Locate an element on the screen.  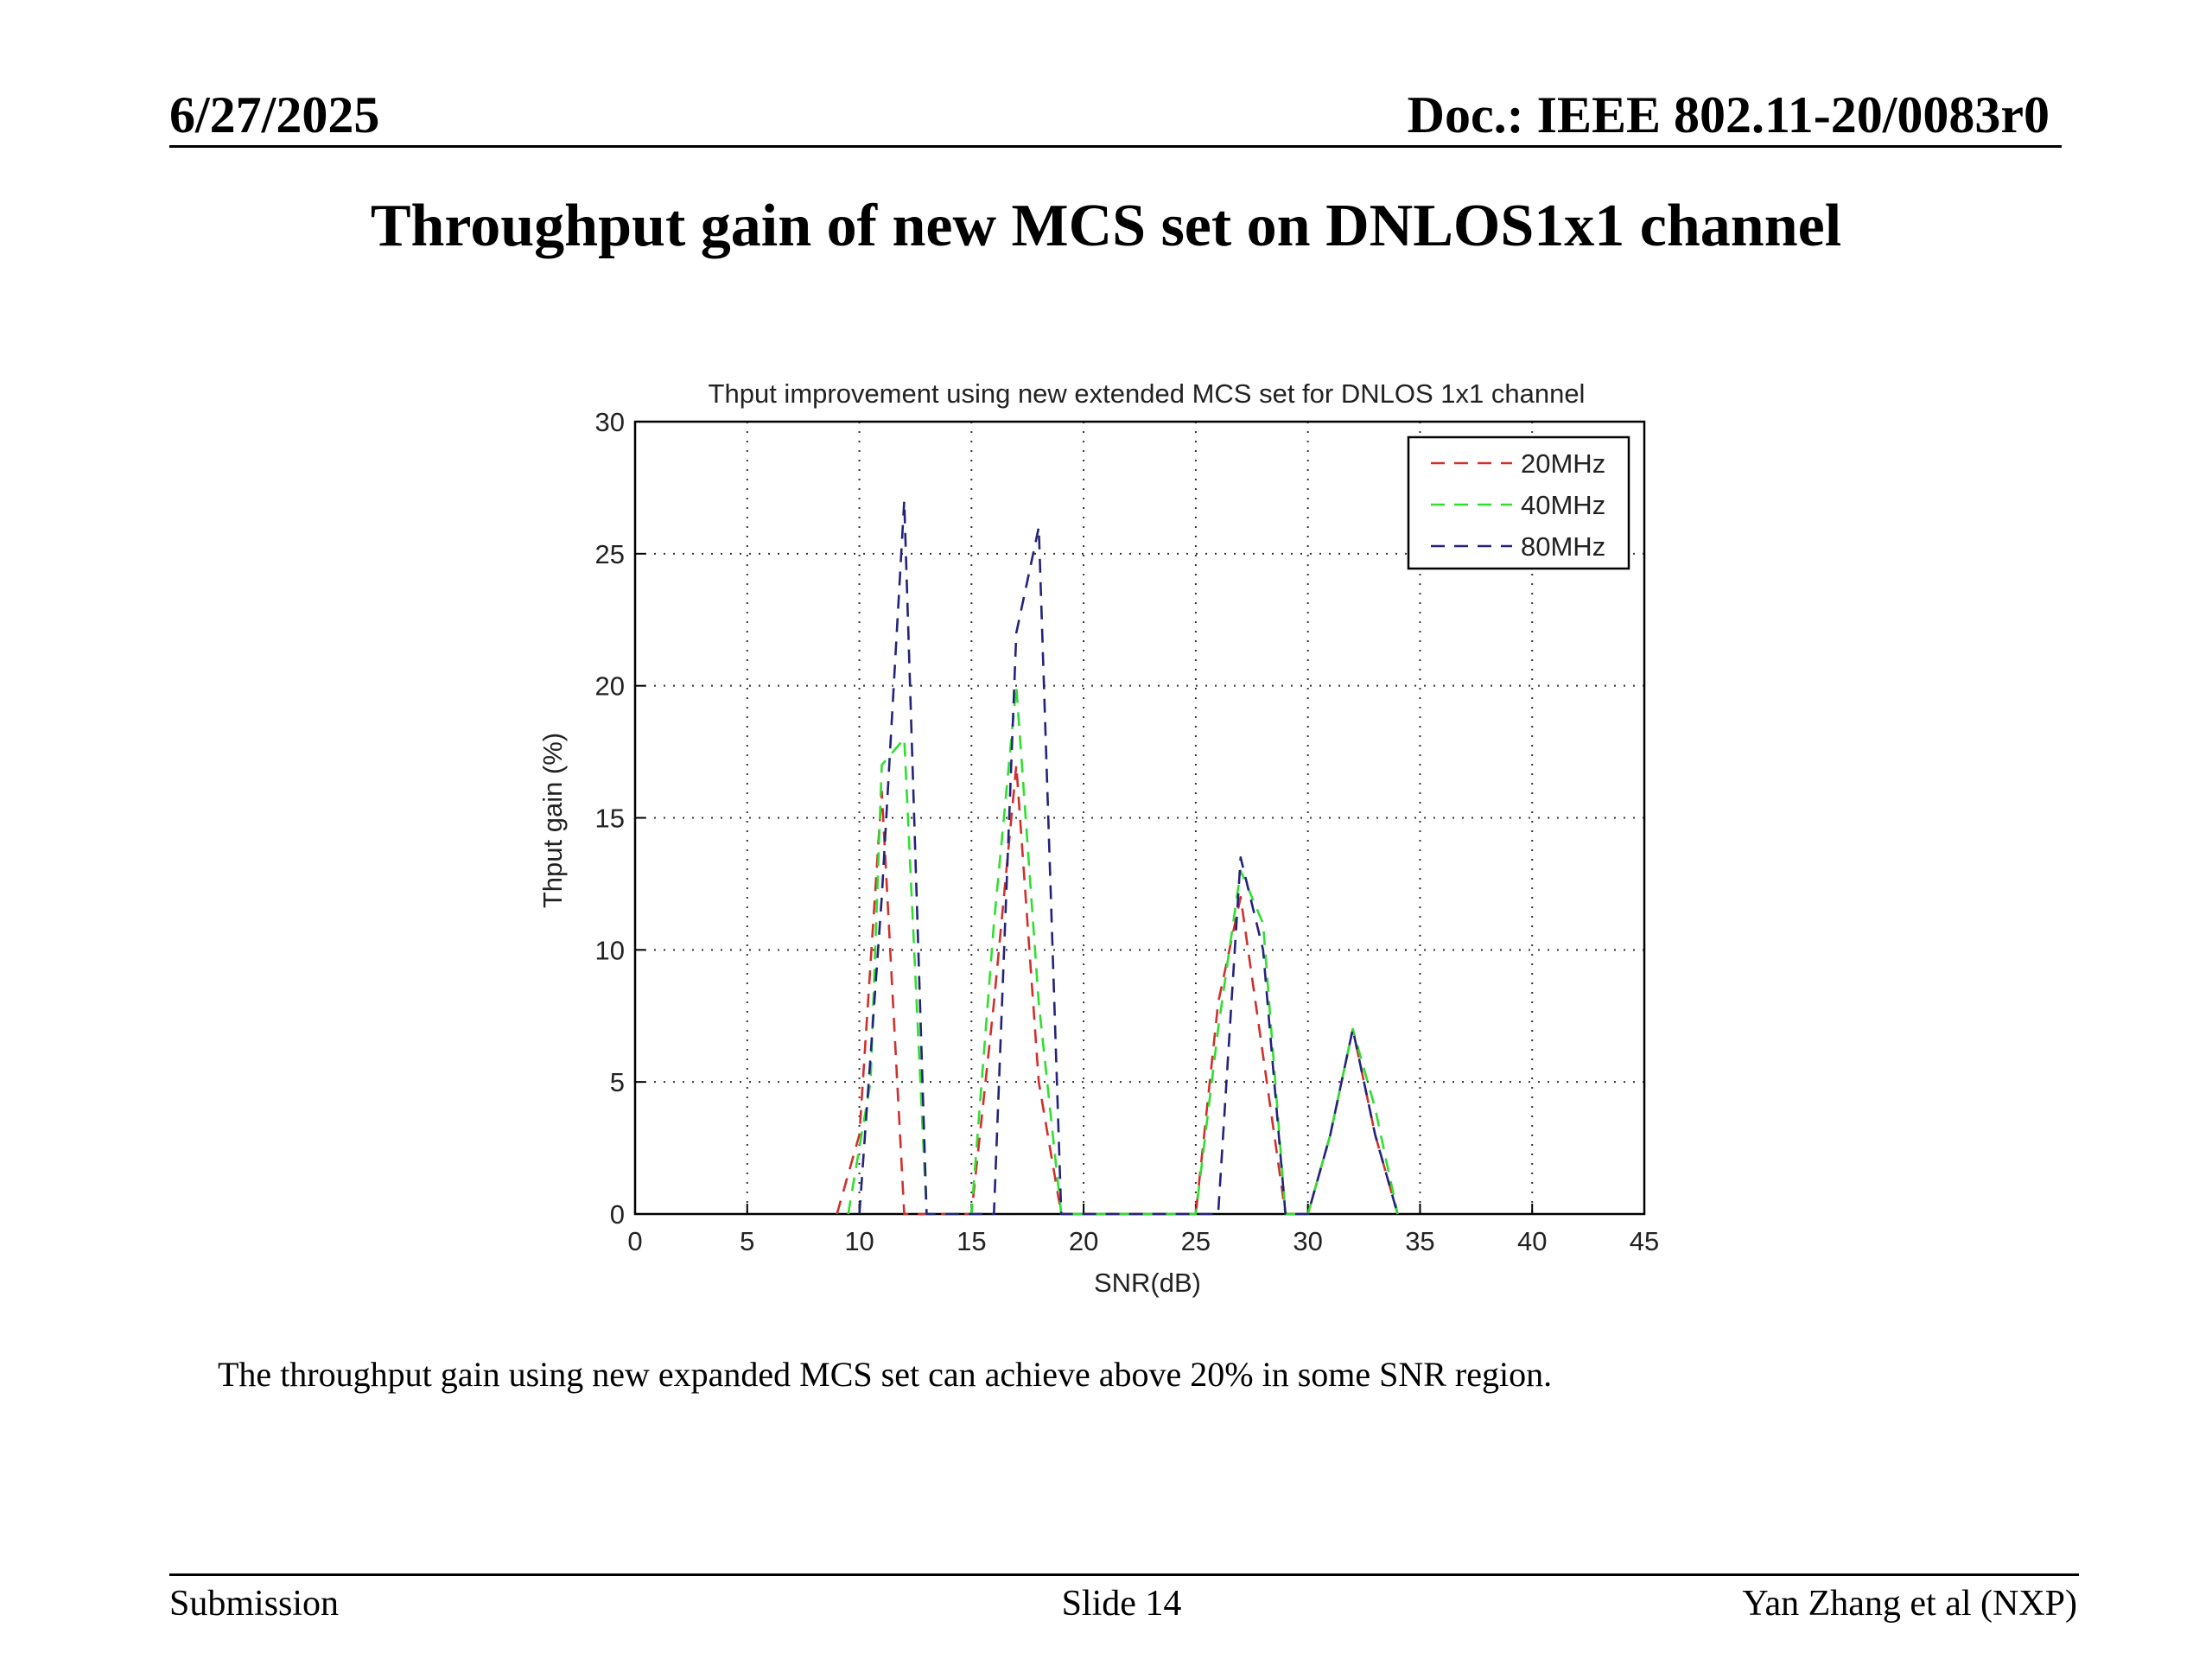
x-tick-label: 35 is located at coordinates (1419, 1241).